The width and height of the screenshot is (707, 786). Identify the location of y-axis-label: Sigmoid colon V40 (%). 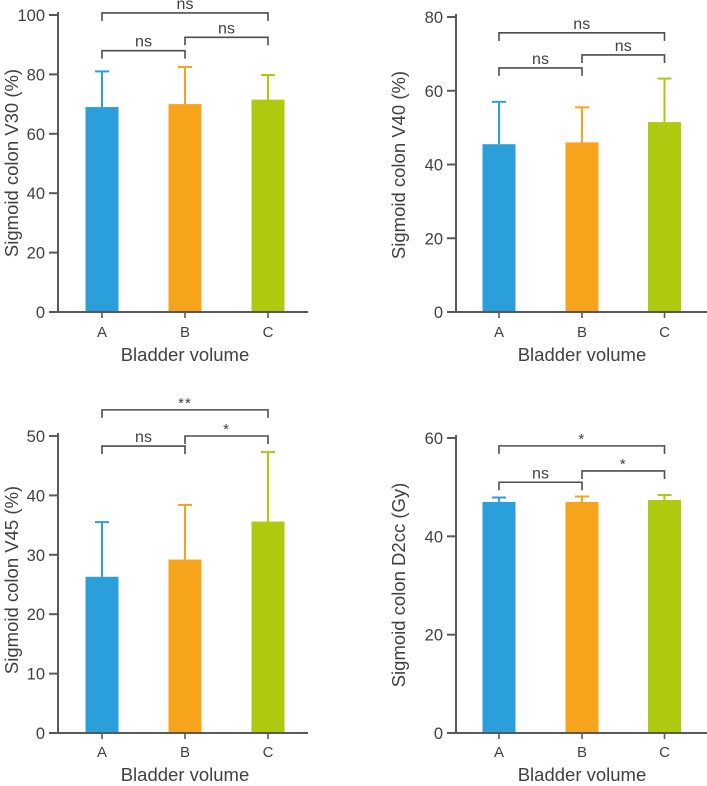
(398, 165).